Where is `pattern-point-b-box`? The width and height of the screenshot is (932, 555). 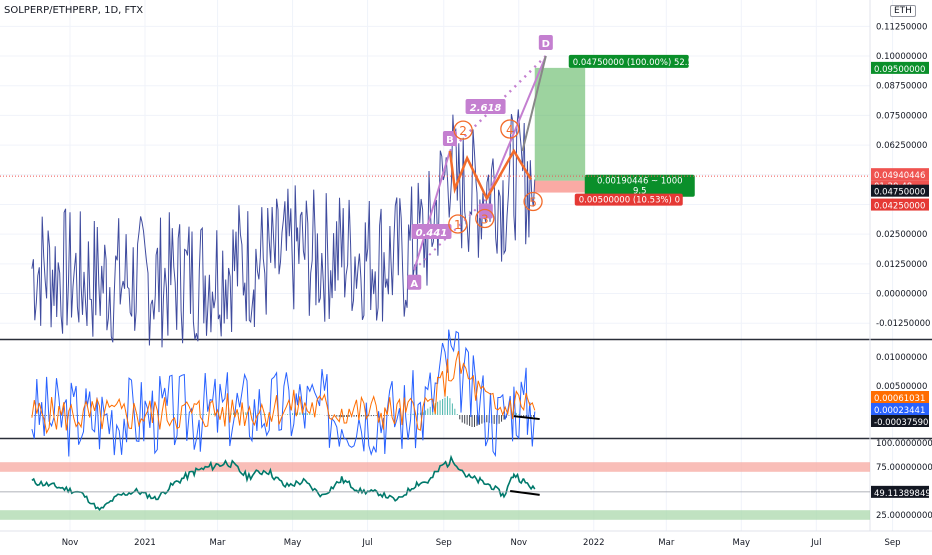 pattern-point-b-box is located at coordinates (449, 138).